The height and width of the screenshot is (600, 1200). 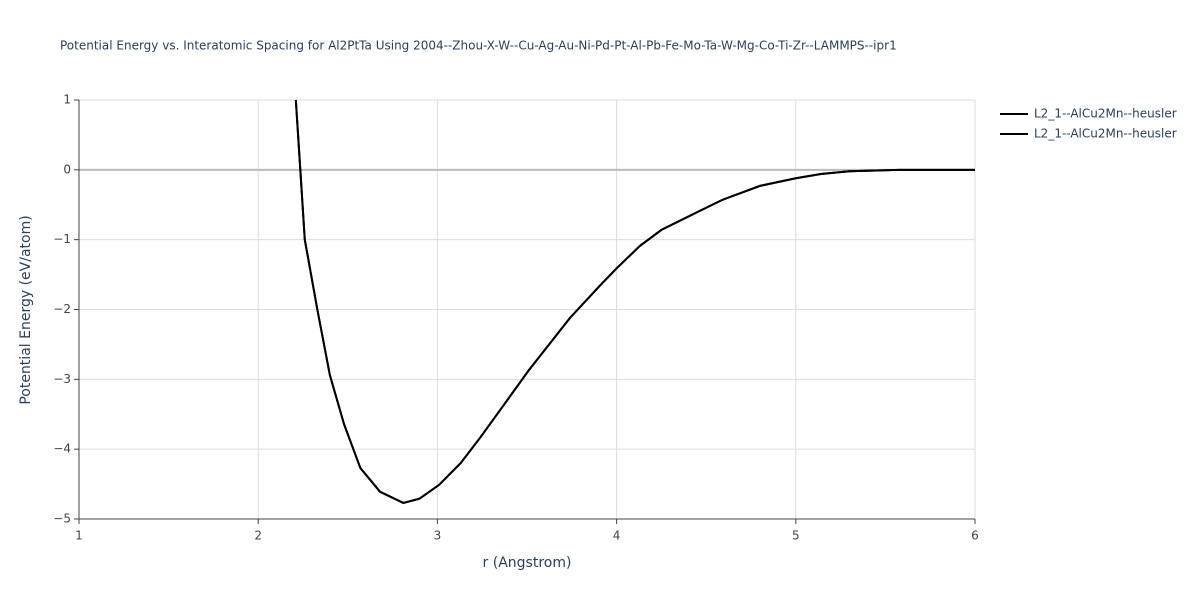 I want to click on x-tick-label: 4, so click(x=617, y=536).